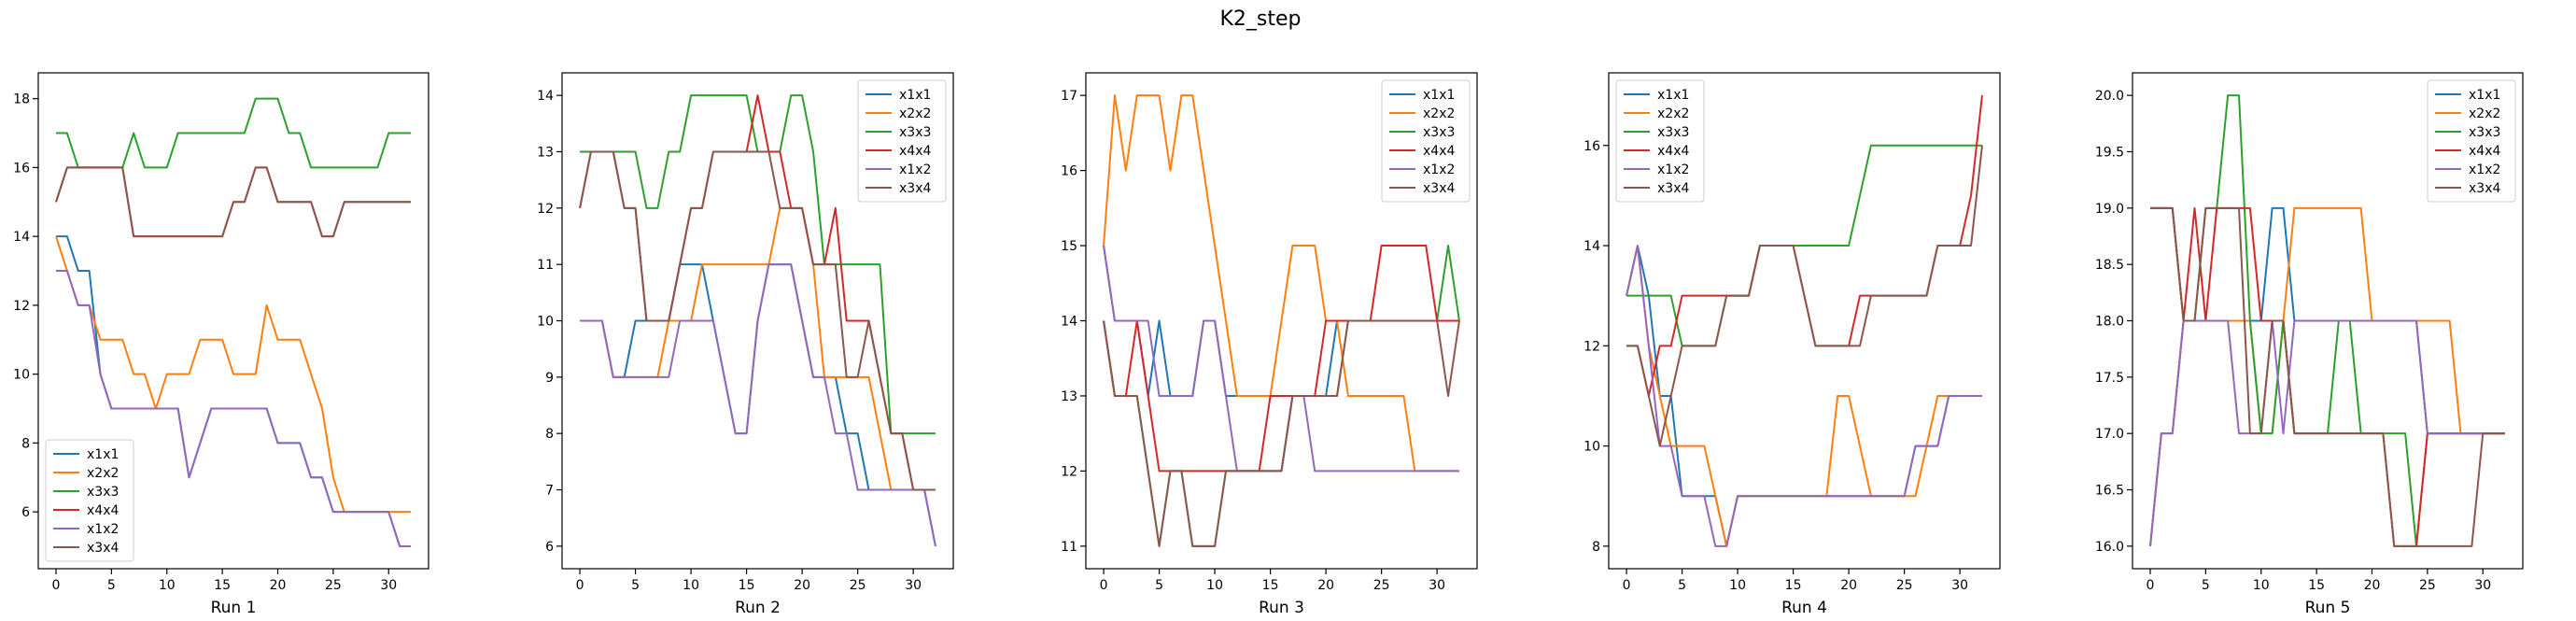  Describe the element at coordinates (545, 265) in the screenshot. I see `y-tick-label: 11` at that location.